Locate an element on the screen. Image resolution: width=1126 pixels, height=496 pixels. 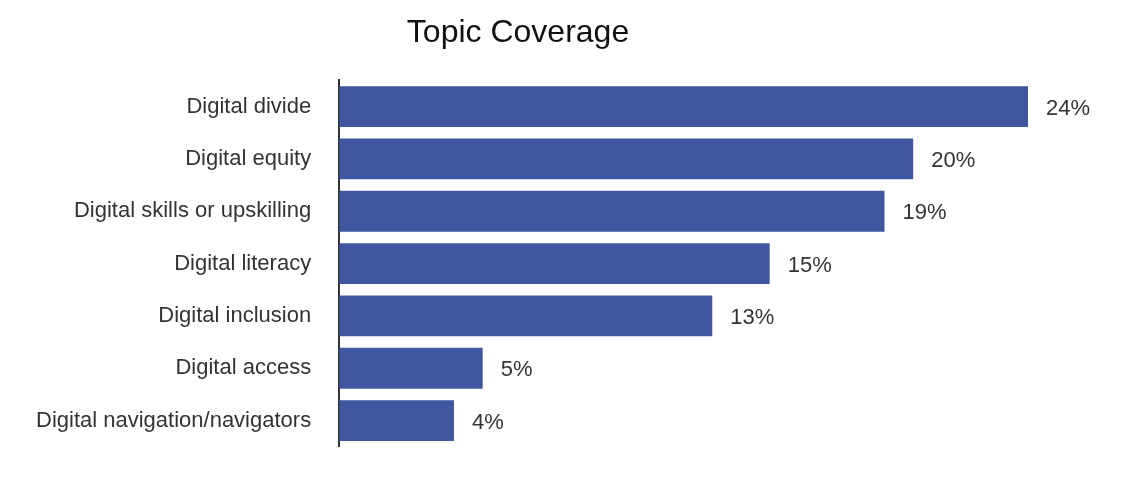
y-tick-label: Digital skills or upskilling is located at coordinates (192, 210).